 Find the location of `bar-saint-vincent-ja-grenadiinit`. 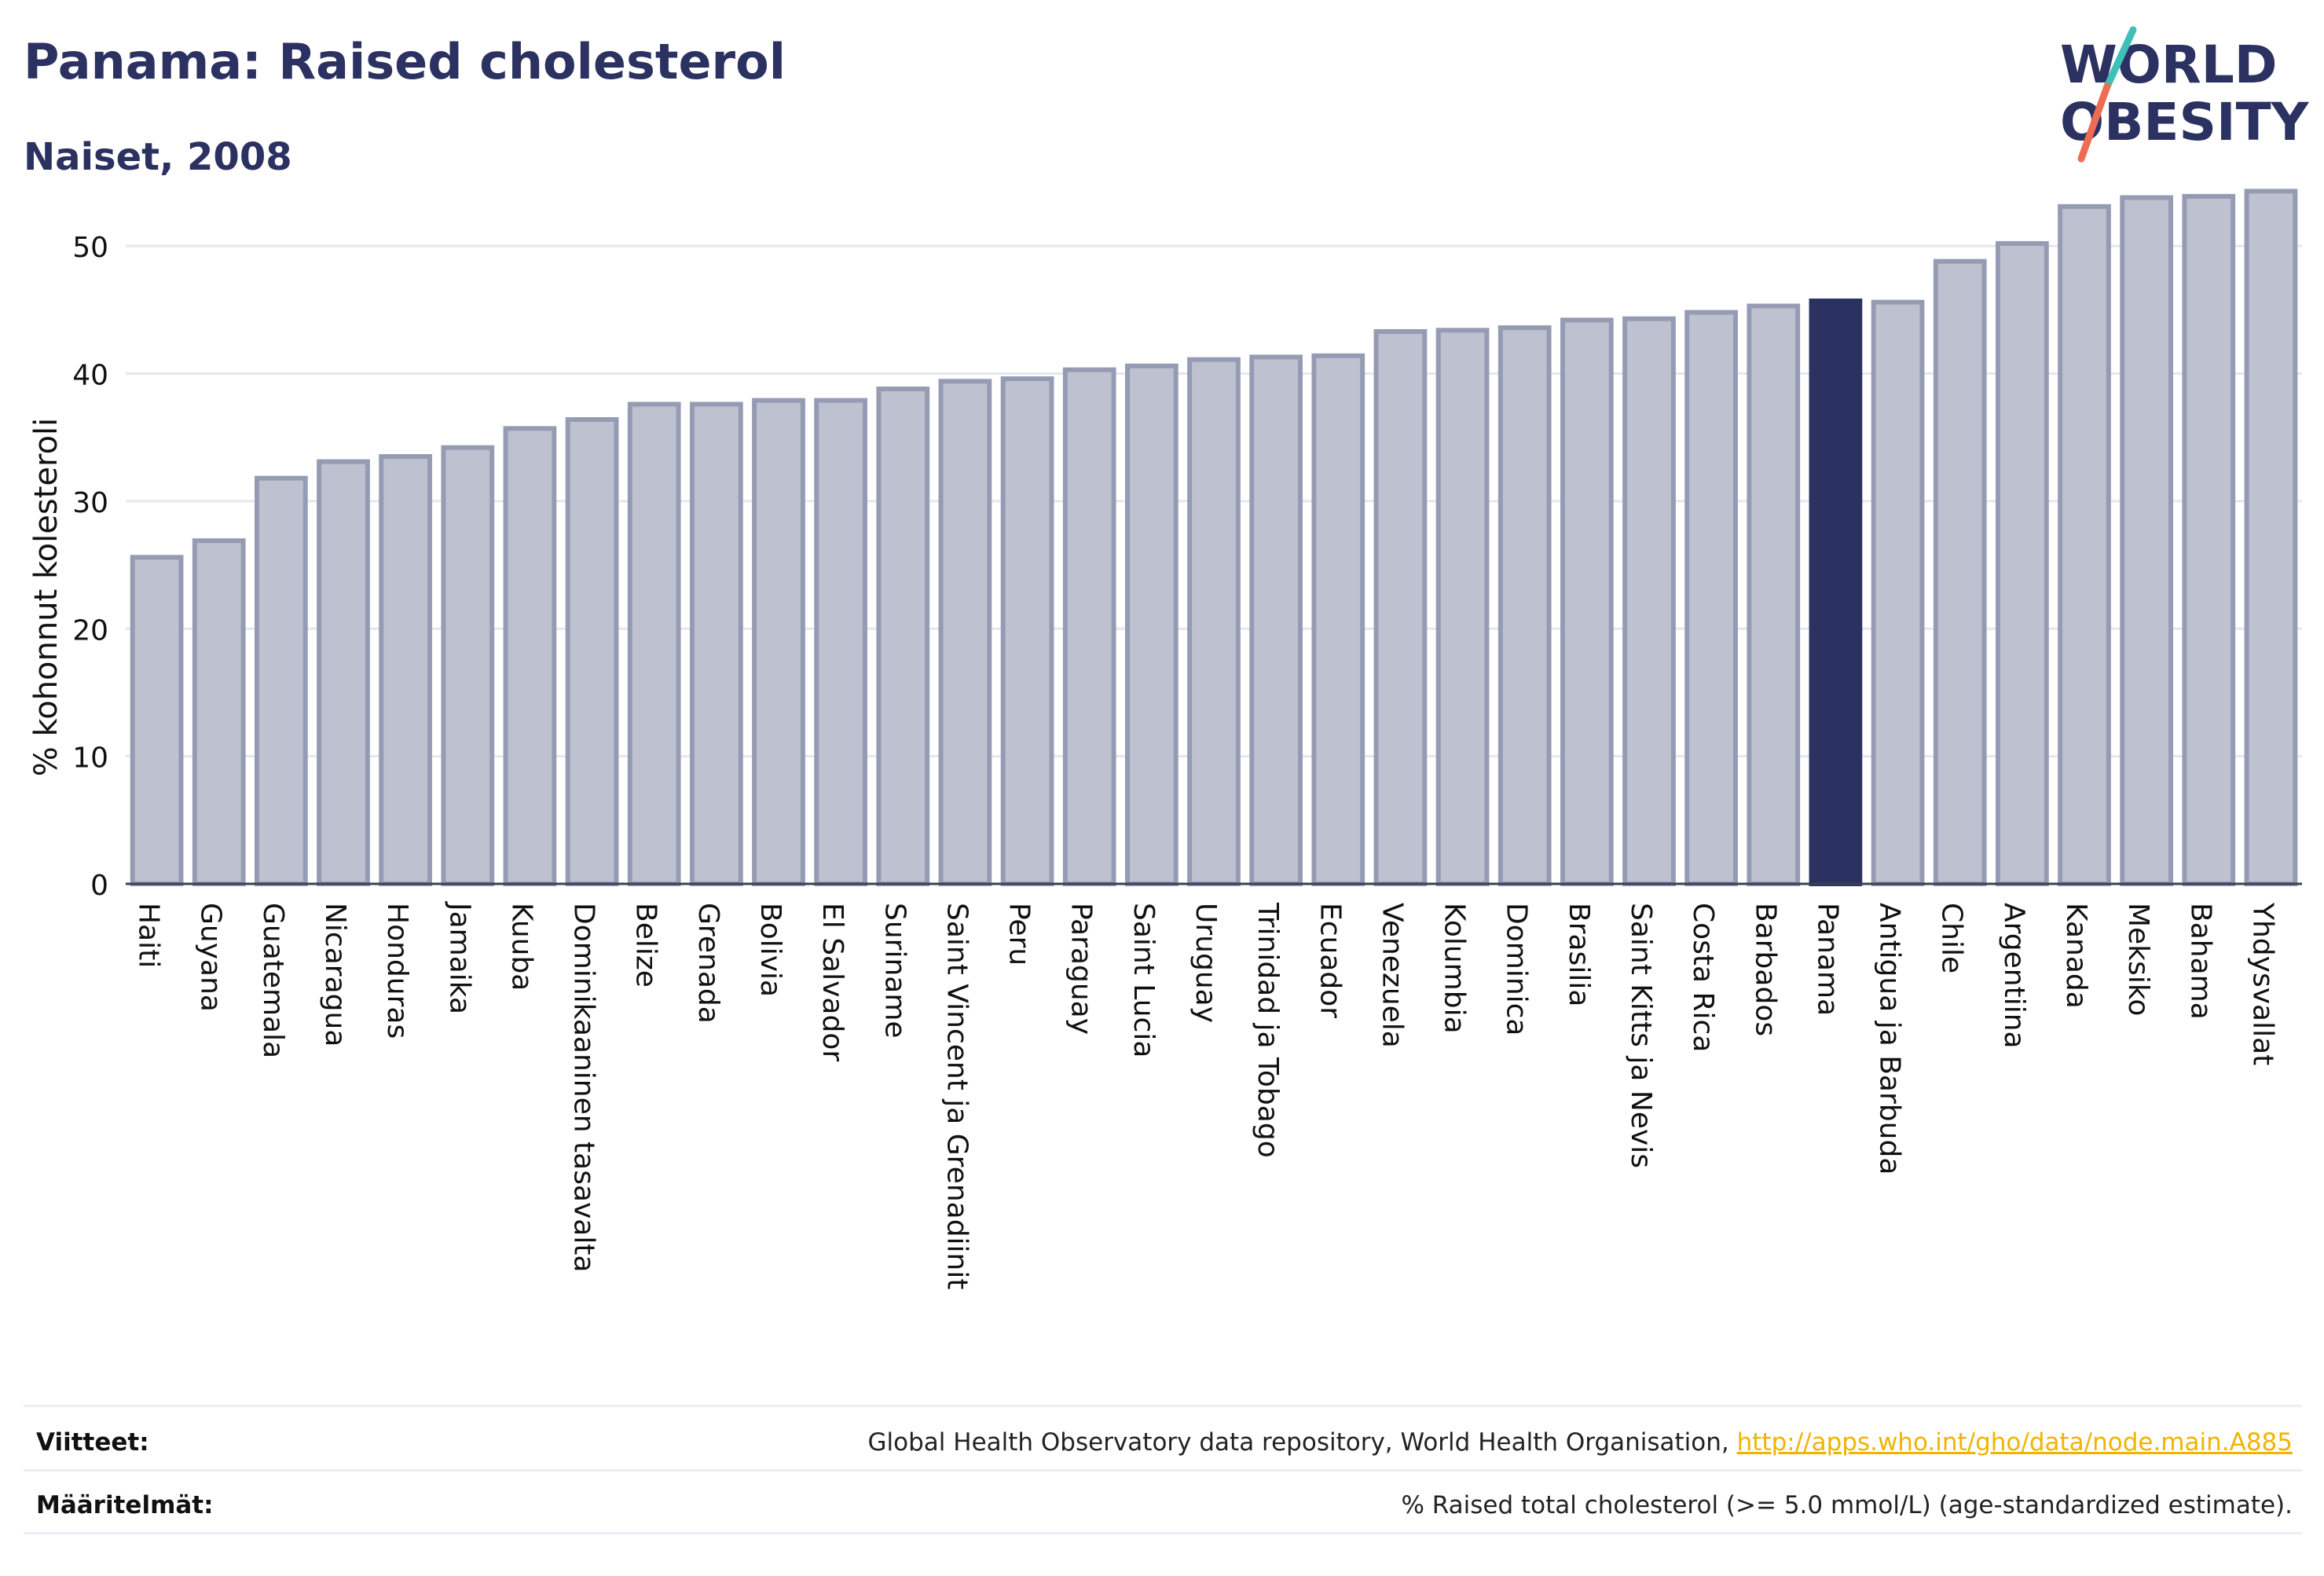

bar-saint-vincent-ja-grenadiinit is located at coordinates (965, 632).